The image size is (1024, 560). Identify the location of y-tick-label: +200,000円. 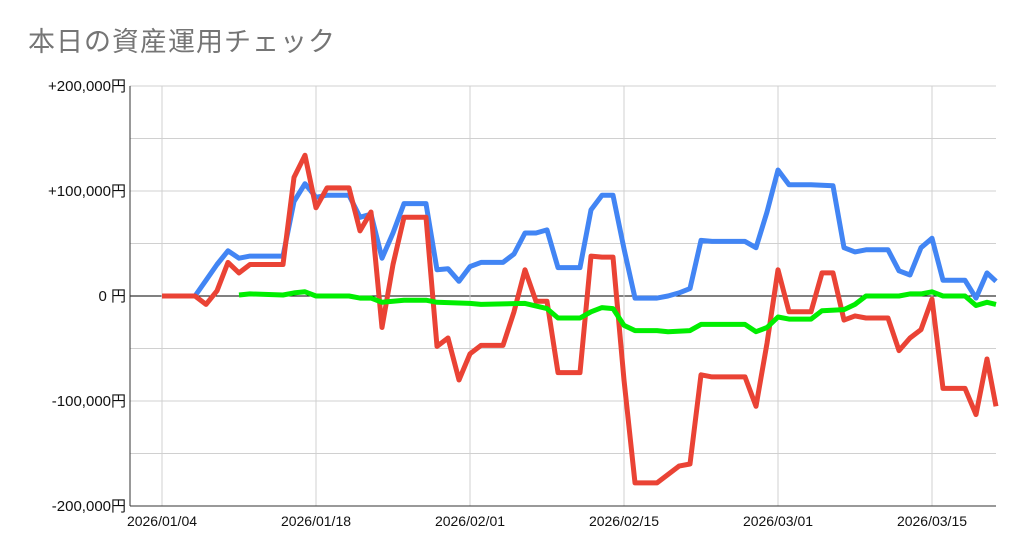
(87, 86).